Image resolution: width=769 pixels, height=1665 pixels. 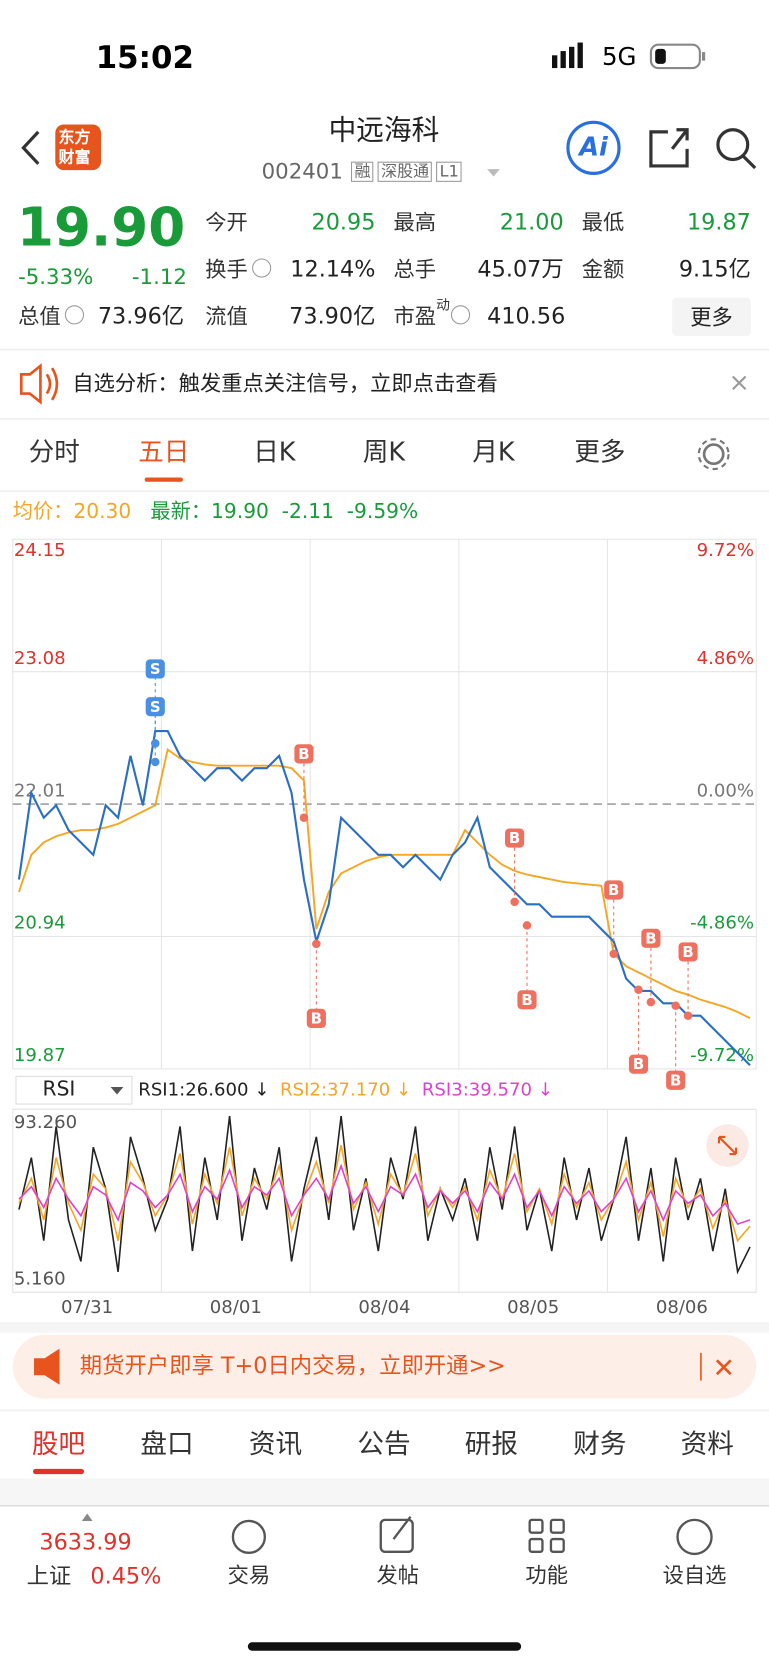 What do you see at coordinates (384, 452) in the screenshot?
I see `tab: 周K` at bounding box center [384, 452].